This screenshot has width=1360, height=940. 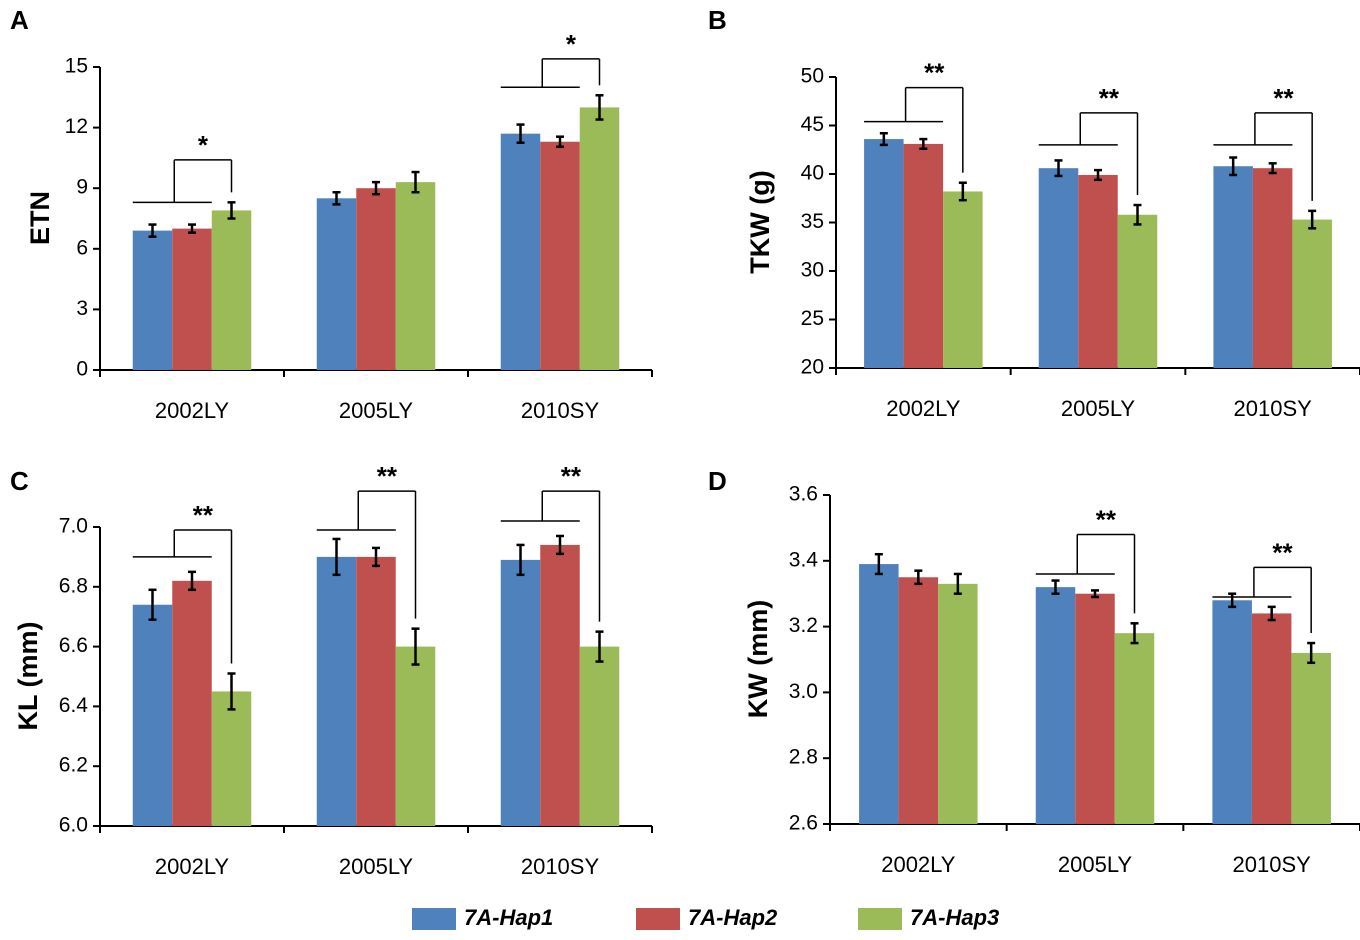 What do you see at coordinates (760, 221) in the screenshot?
I see `y-axis-label: TKW (g)` at bounding box center [760, 221].